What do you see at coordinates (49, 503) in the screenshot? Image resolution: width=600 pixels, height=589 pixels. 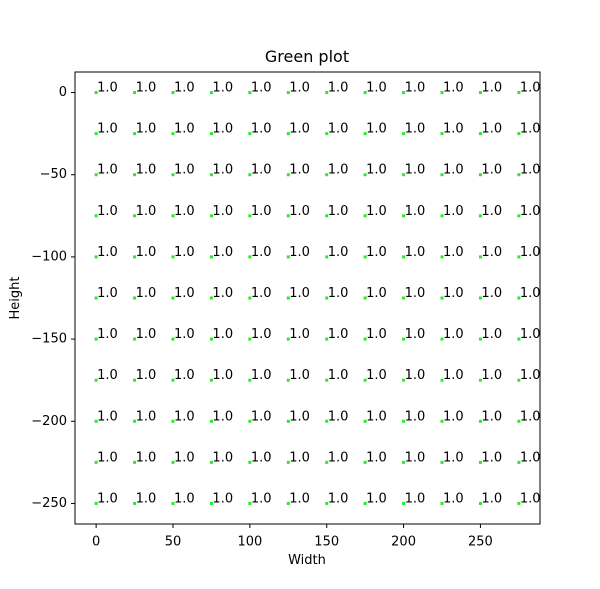 I see `y-tick-label: −250` at bounding box center [49, 503].